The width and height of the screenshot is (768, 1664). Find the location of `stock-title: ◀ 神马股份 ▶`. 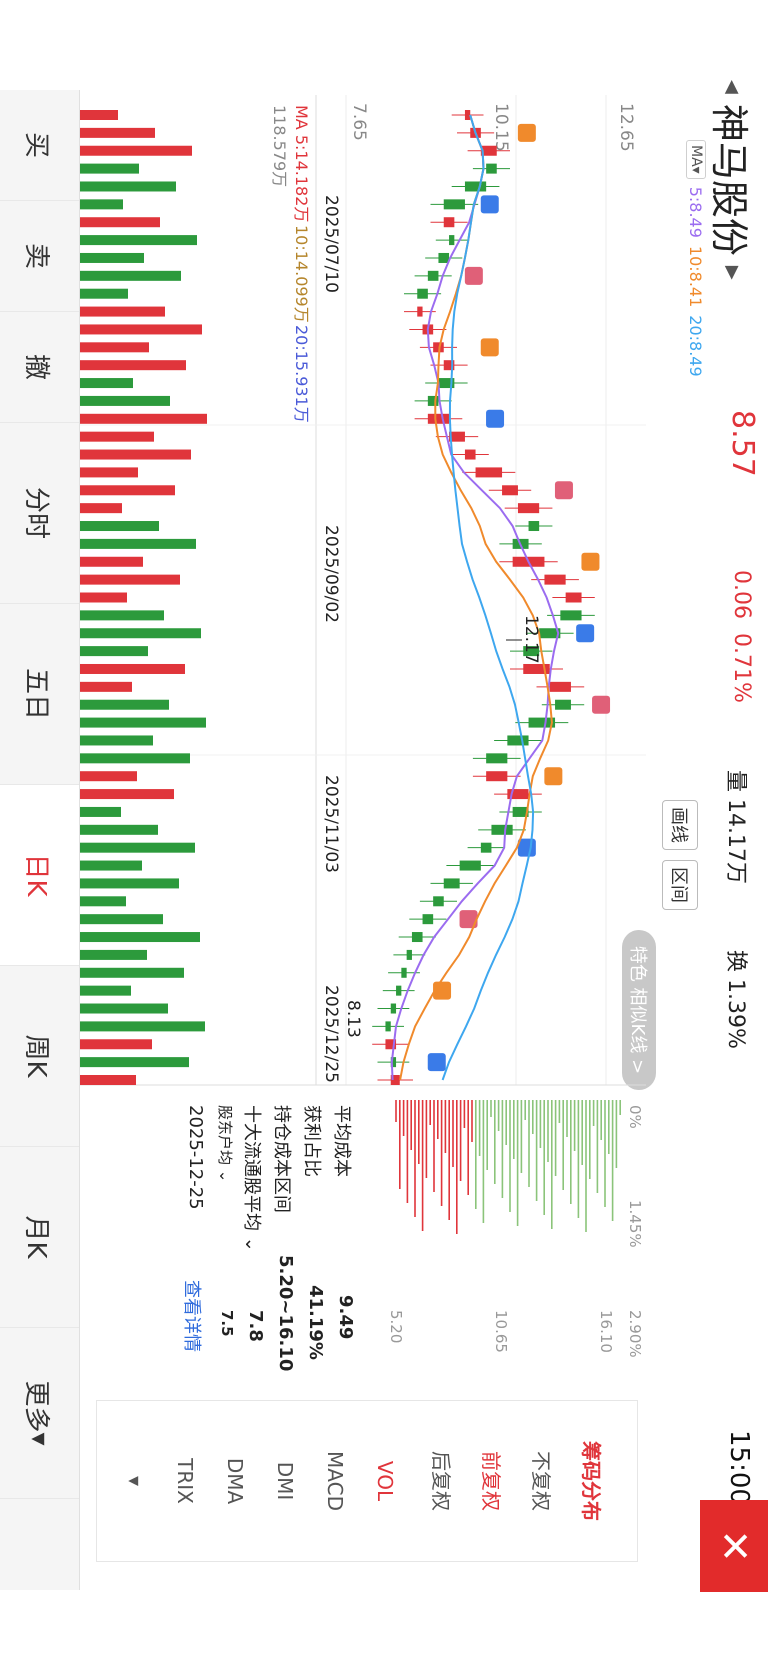

stock-title: ◀ 神马股份 ▶ is located at coordinates (732, 180).